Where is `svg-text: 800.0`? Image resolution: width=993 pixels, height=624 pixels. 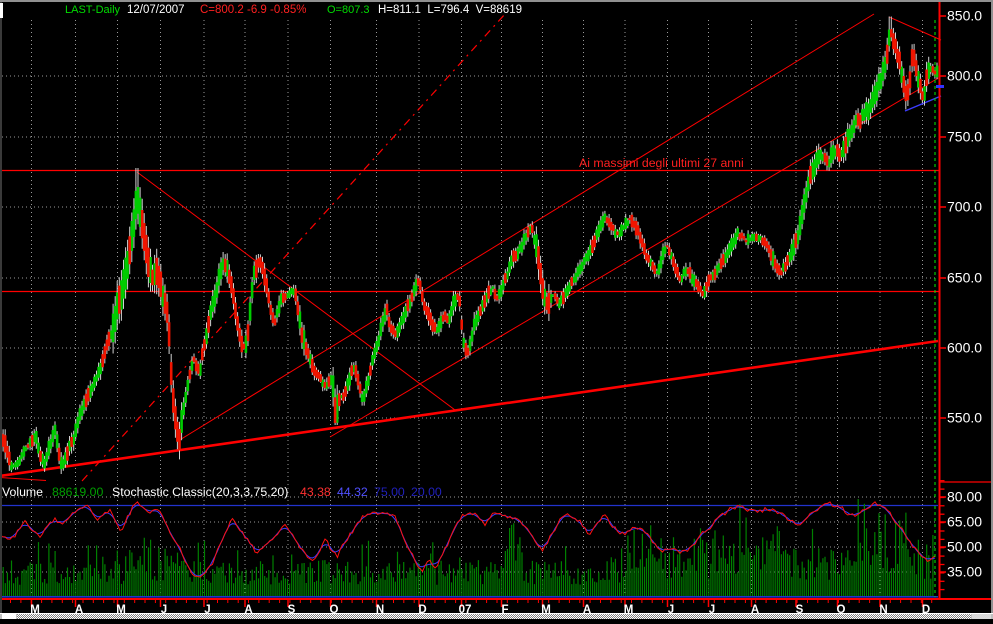
svg-text: 800.0 is located at coordinates (964, 76).